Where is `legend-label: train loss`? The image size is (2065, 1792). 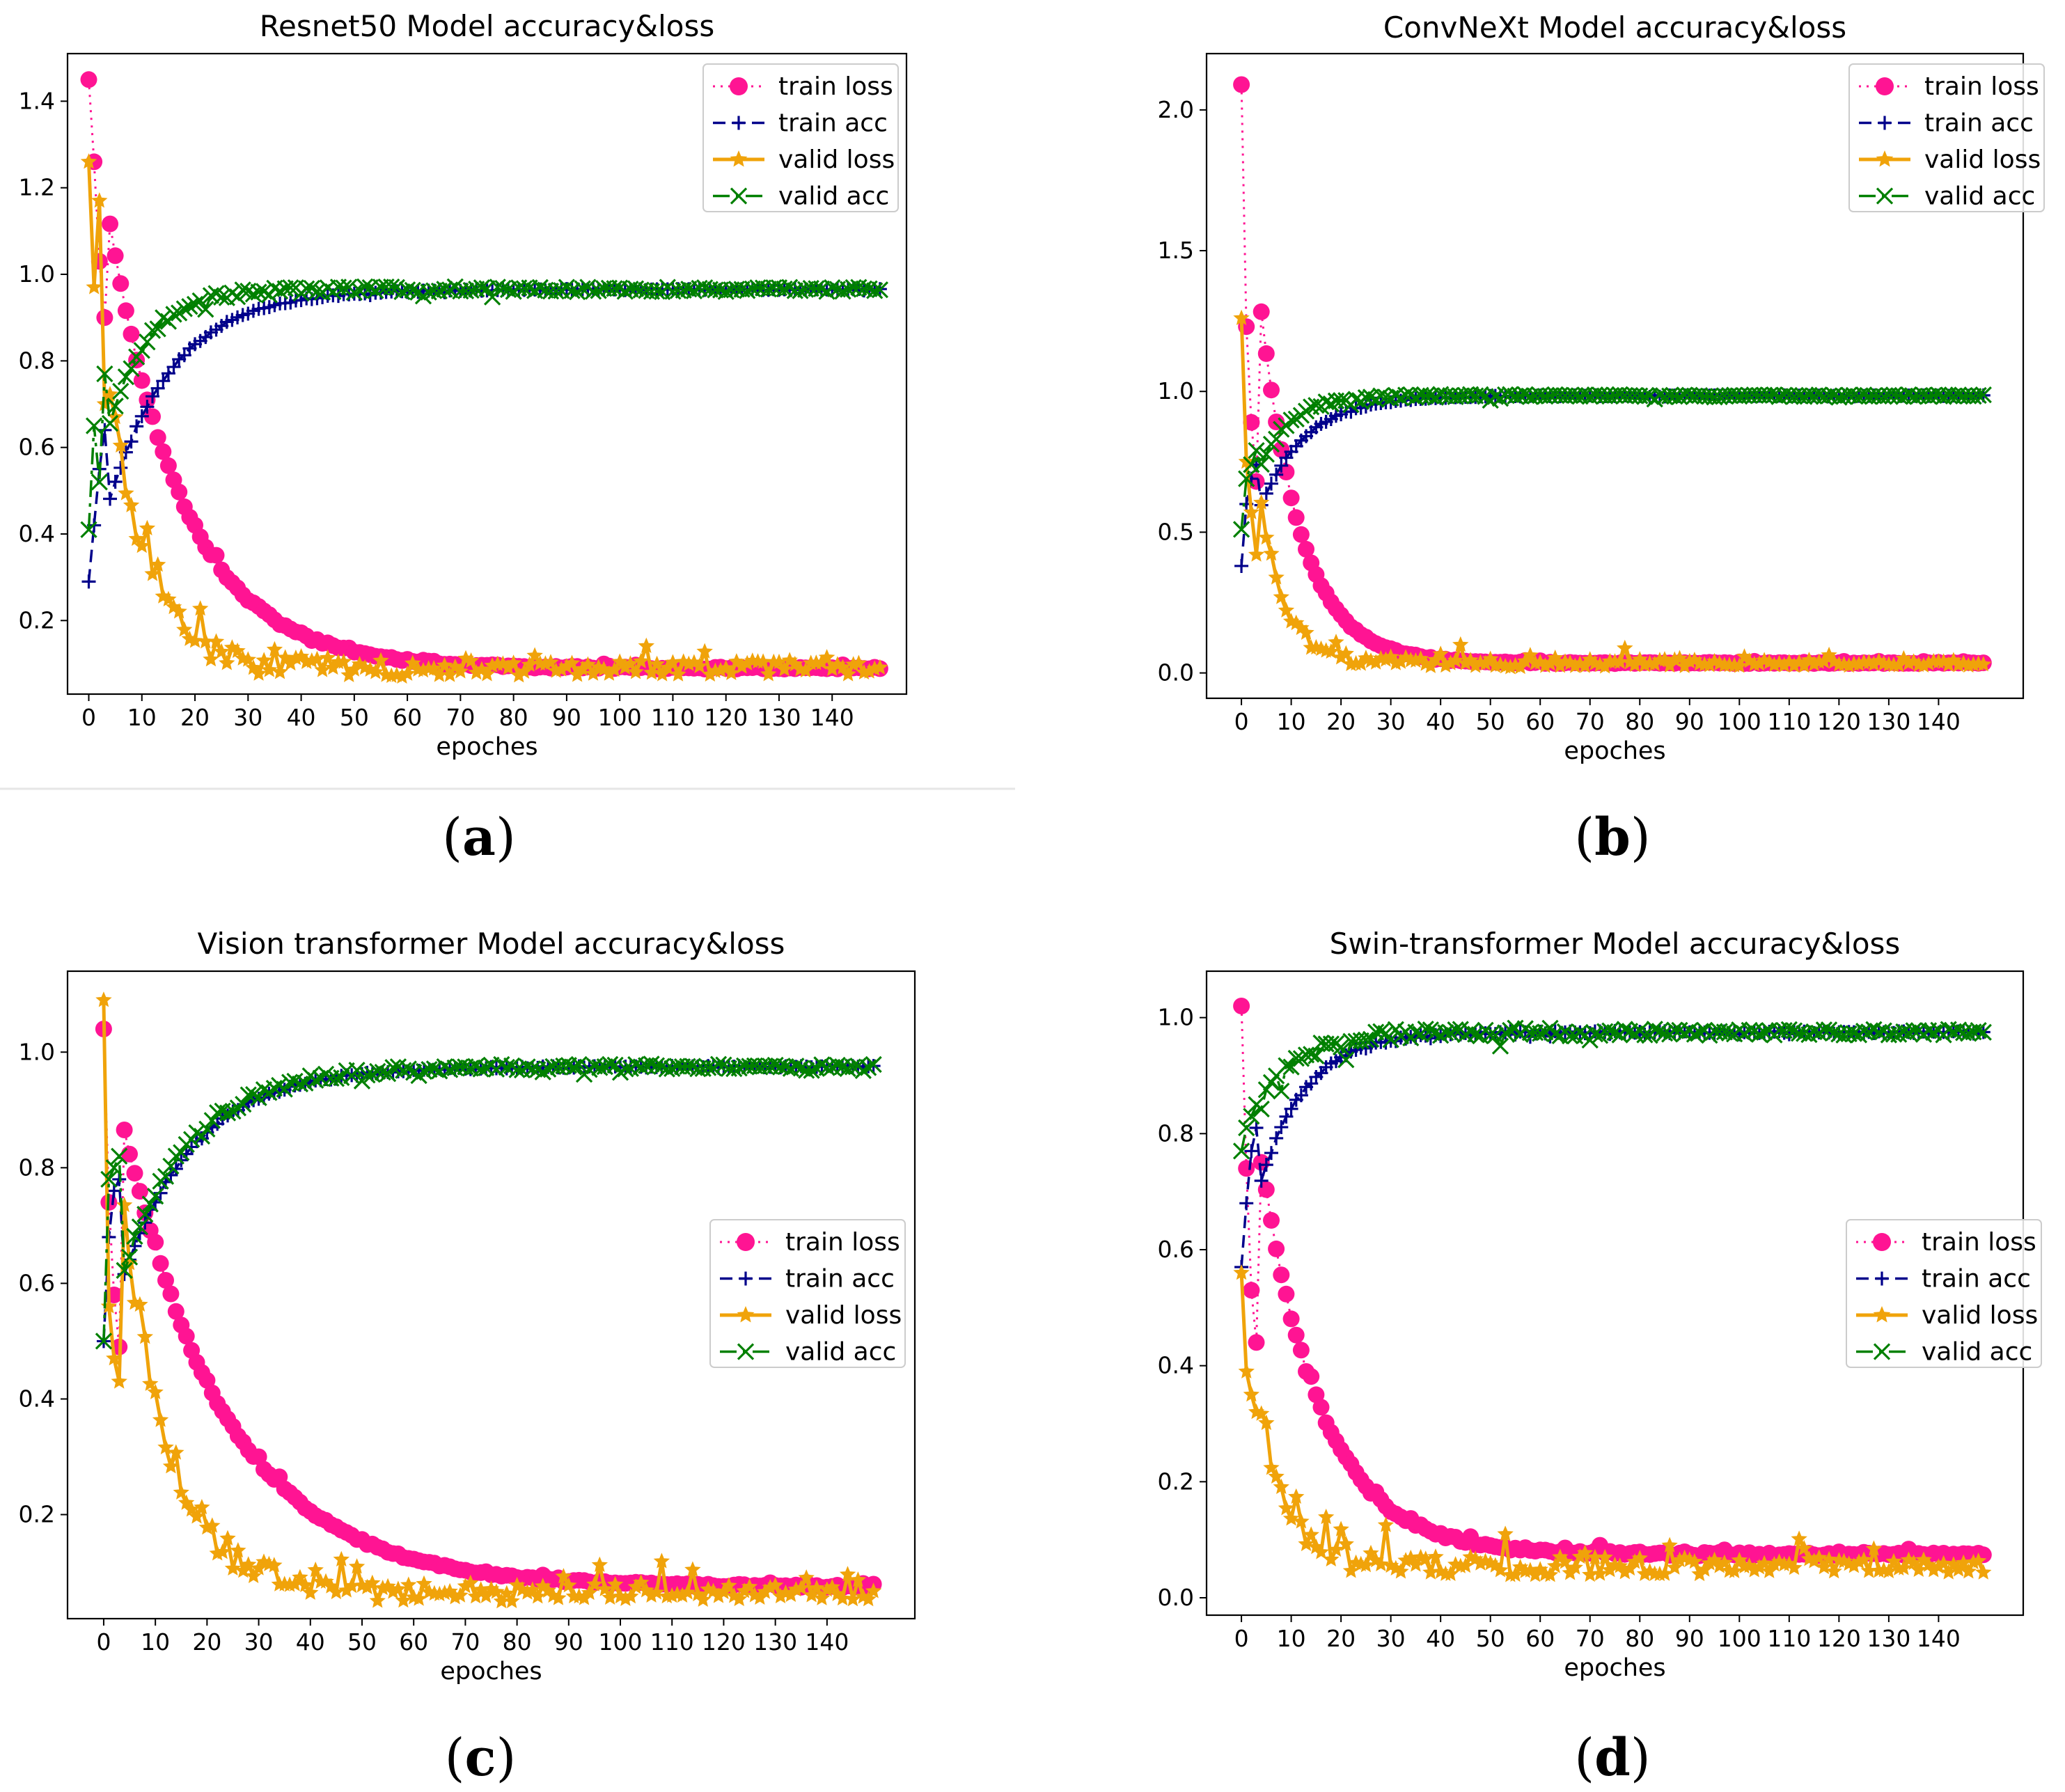
legend-label: train loss is located at coordinates (842, 1242).